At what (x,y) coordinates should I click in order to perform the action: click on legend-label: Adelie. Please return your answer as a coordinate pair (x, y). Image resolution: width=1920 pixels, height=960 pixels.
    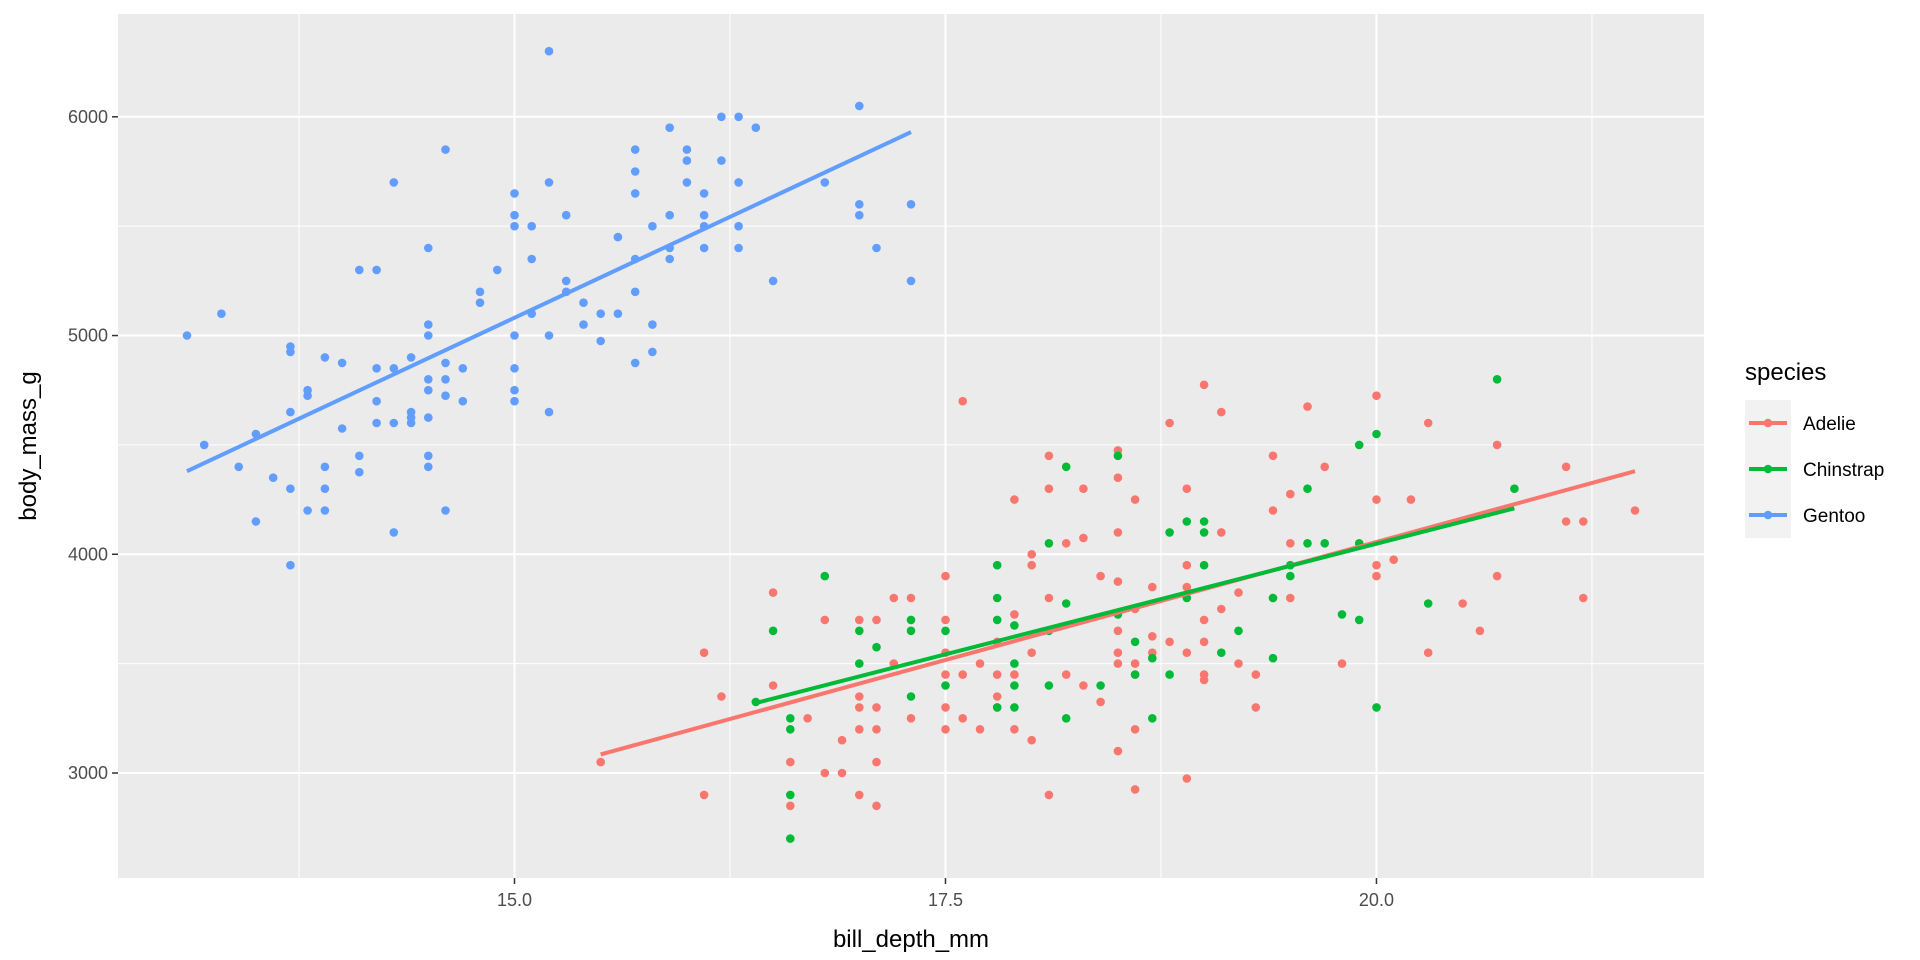
    Looking at the image, I should click on (1829, 424).